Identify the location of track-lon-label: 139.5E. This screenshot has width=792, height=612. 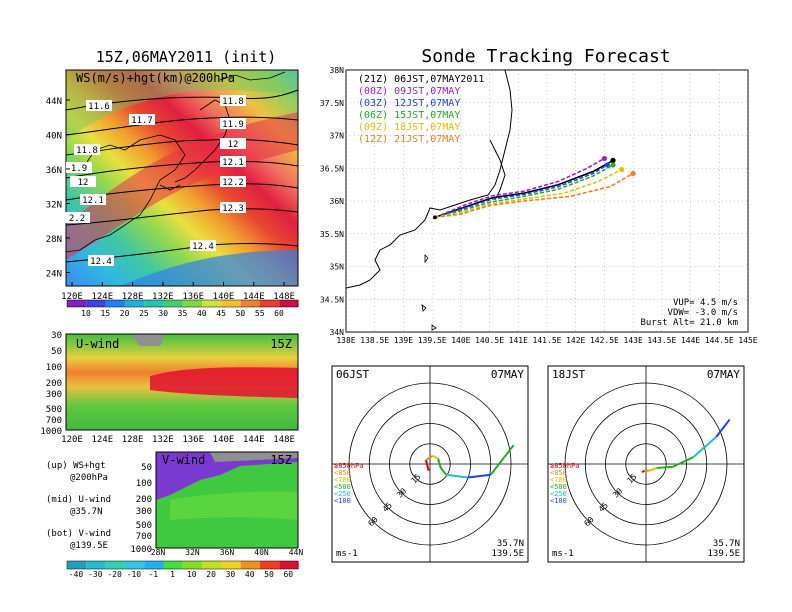
(432, 340).